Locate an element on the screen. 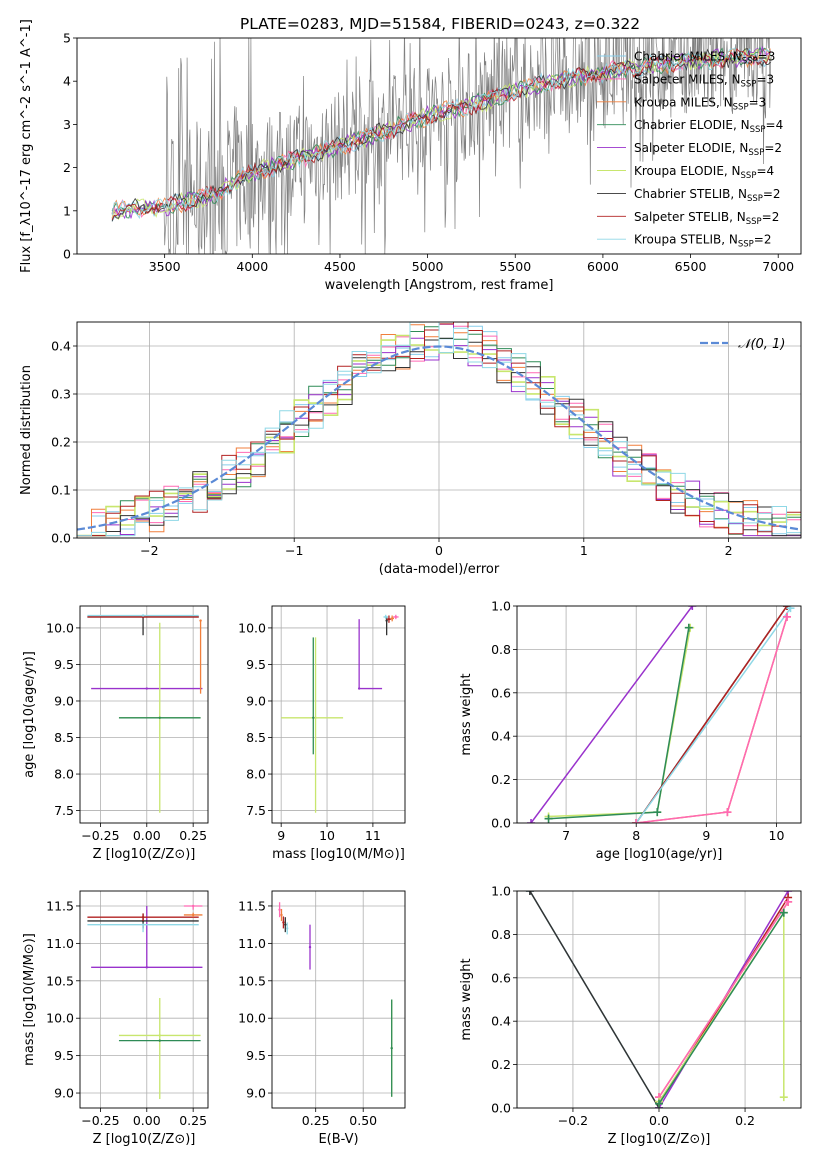 Image resolution: width=819 pixels, height=1170 pixels. observed-spectrum-line is located at coordinates (441, 146).